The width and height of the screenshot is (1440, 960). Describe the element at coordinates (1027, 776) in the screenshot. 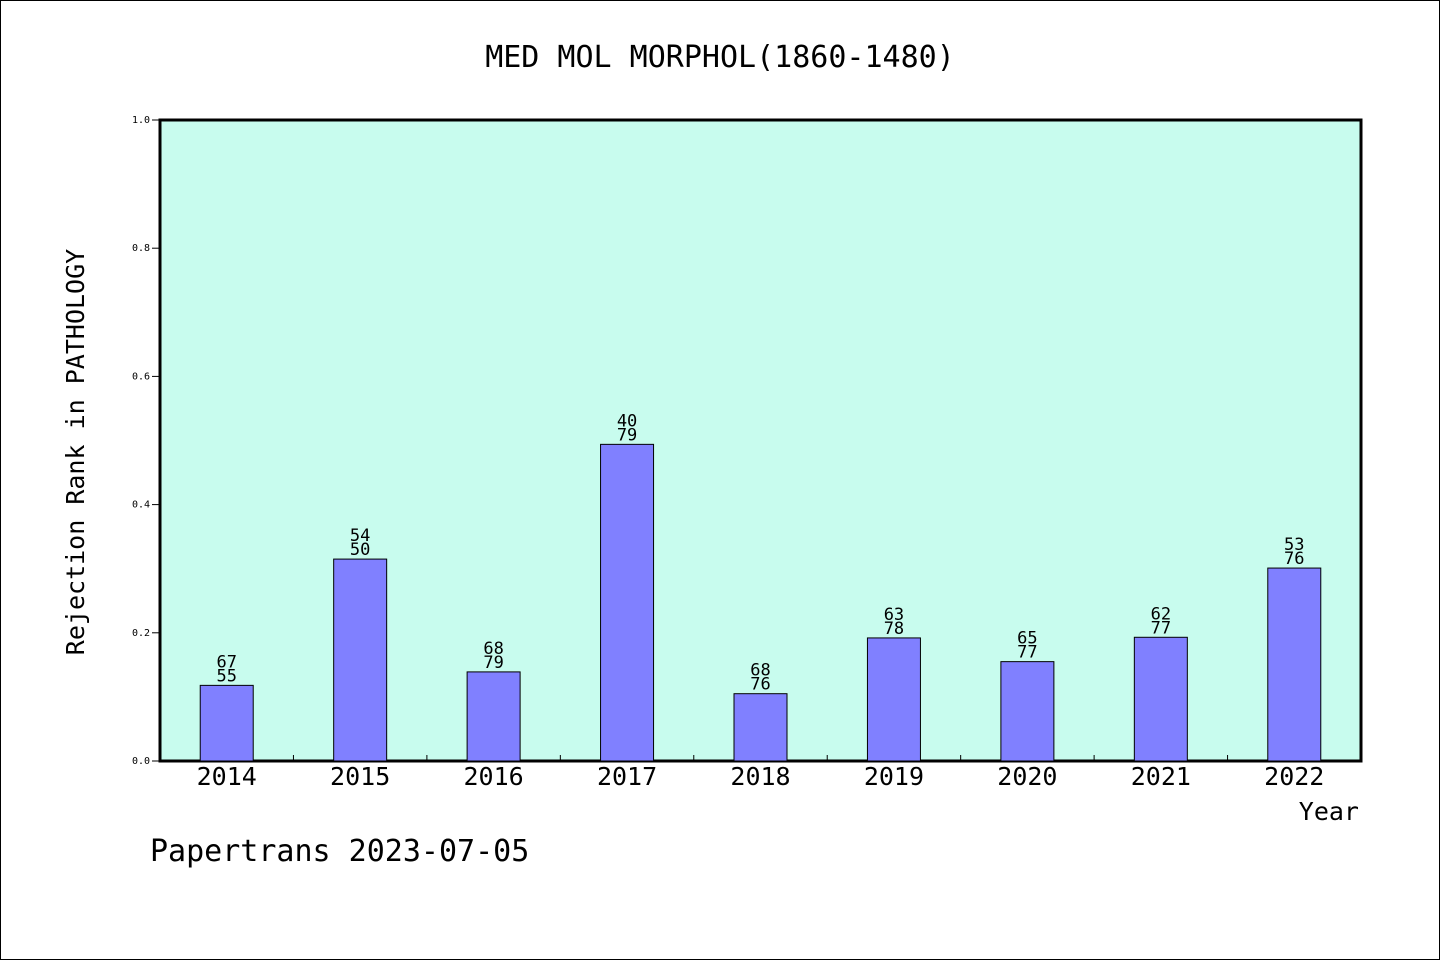

I see `x-tick-label: 2020` at that location.